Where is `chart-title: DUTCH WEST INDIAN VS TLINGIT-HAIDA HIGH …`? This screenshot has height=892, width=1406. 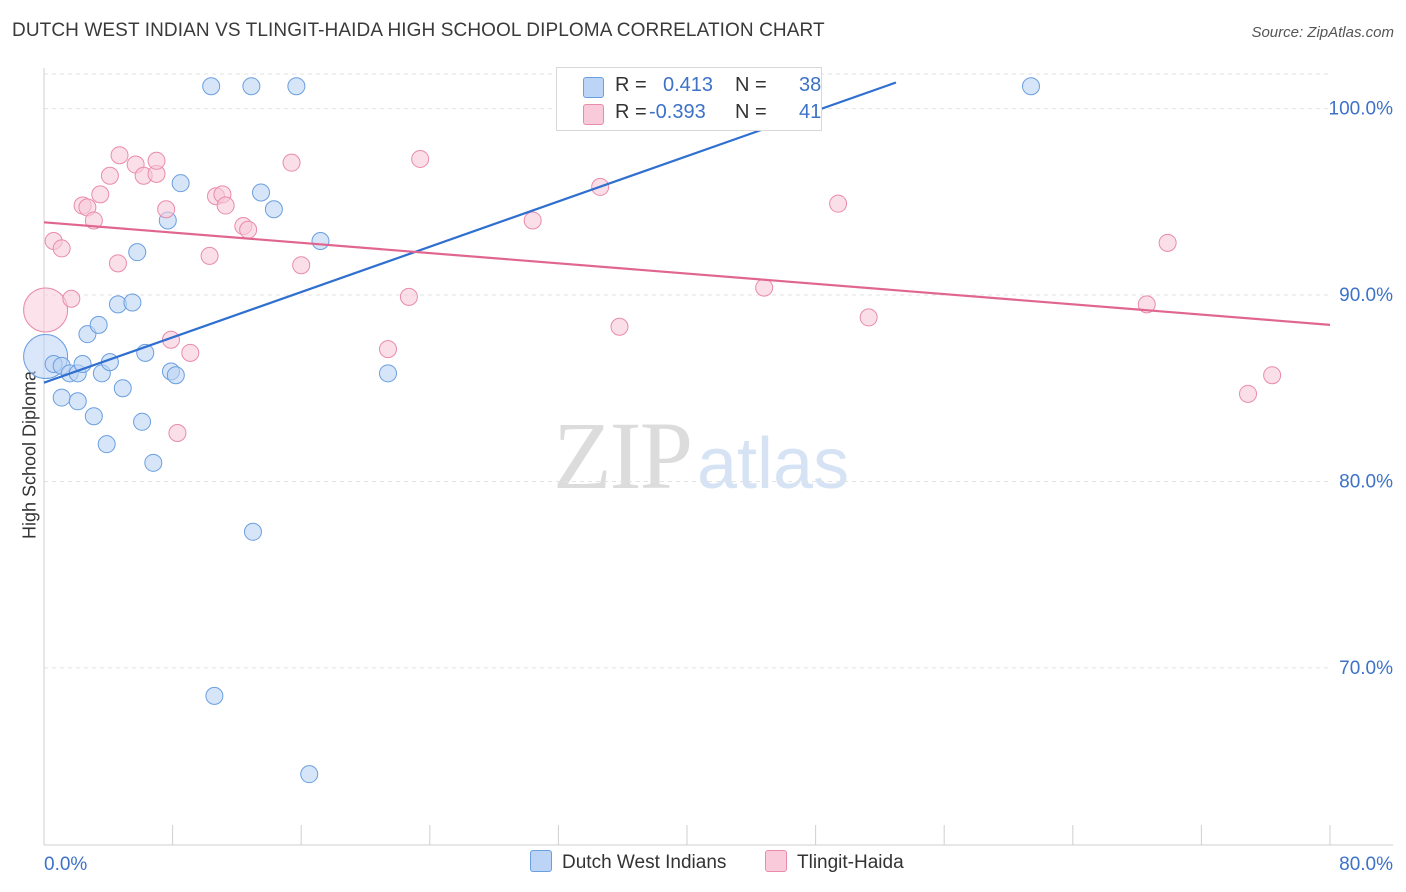
chart-title: DUTCH WEST INDIAN VS TLINGIT-HAIDA HIGH … is located at coordinates (418, 30).